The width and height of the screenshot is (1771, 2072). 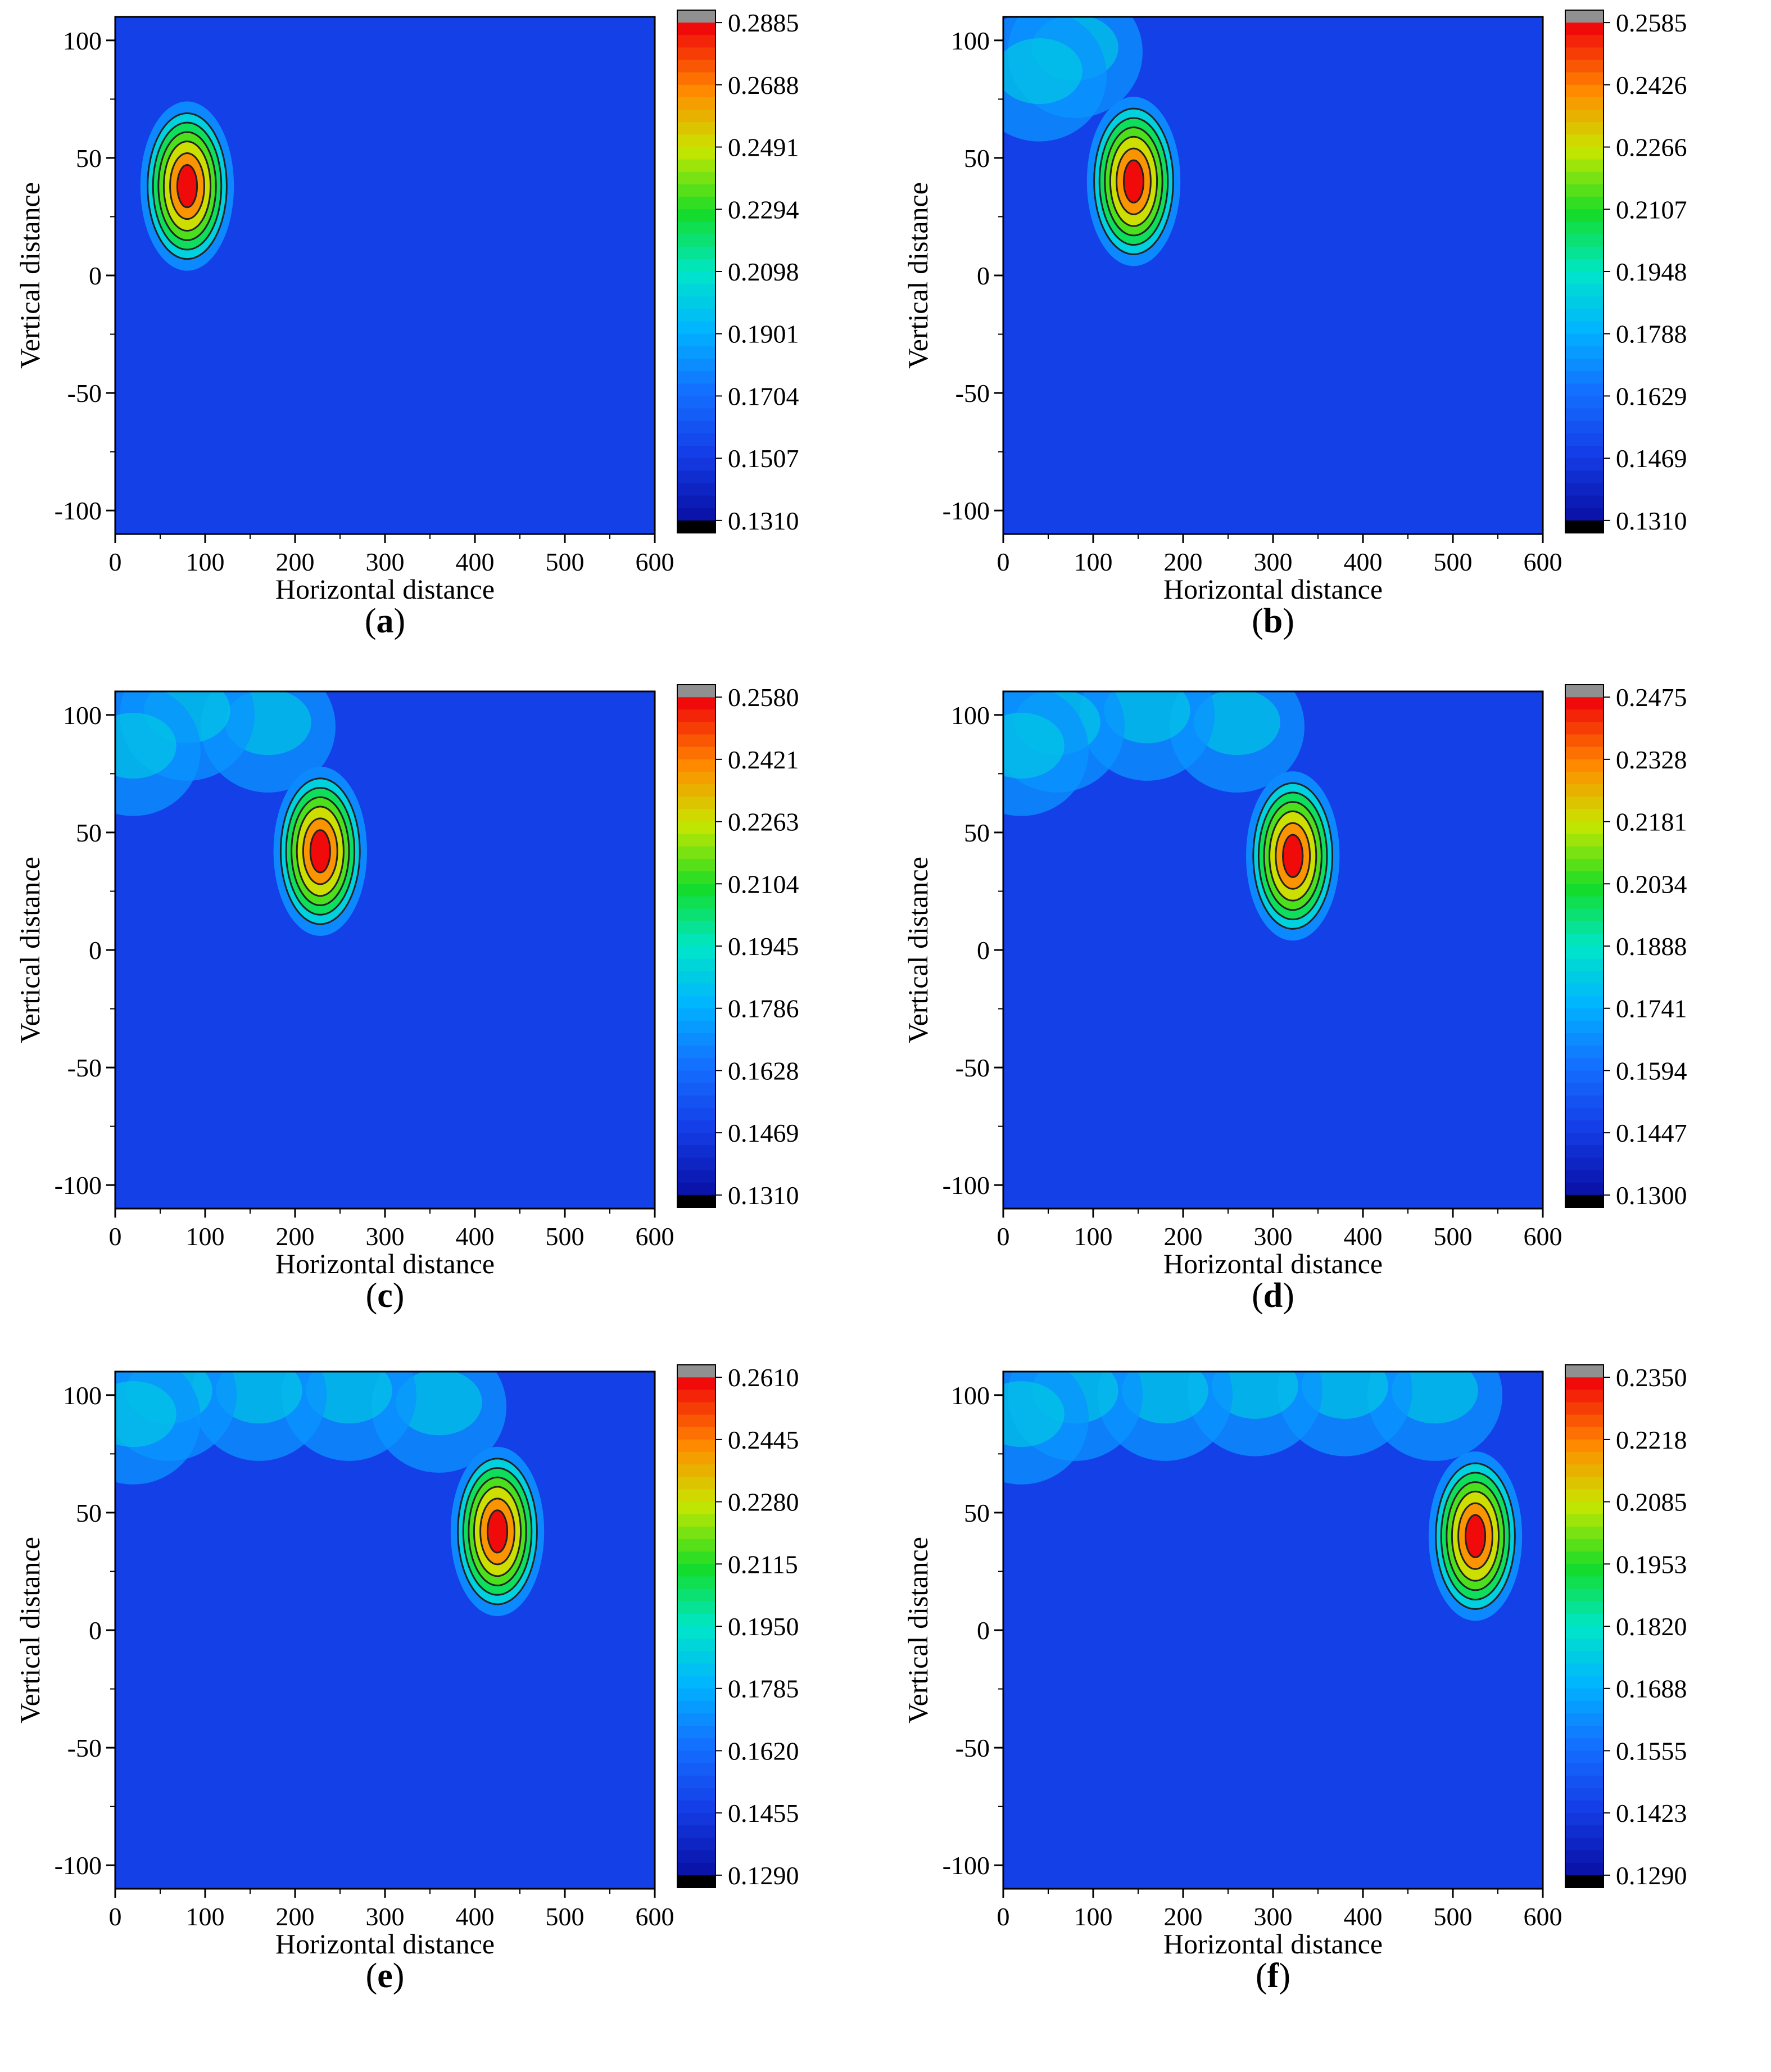 I want to click on colorbar-tick-label: 0.1423, so click(x=1651, y=1813).